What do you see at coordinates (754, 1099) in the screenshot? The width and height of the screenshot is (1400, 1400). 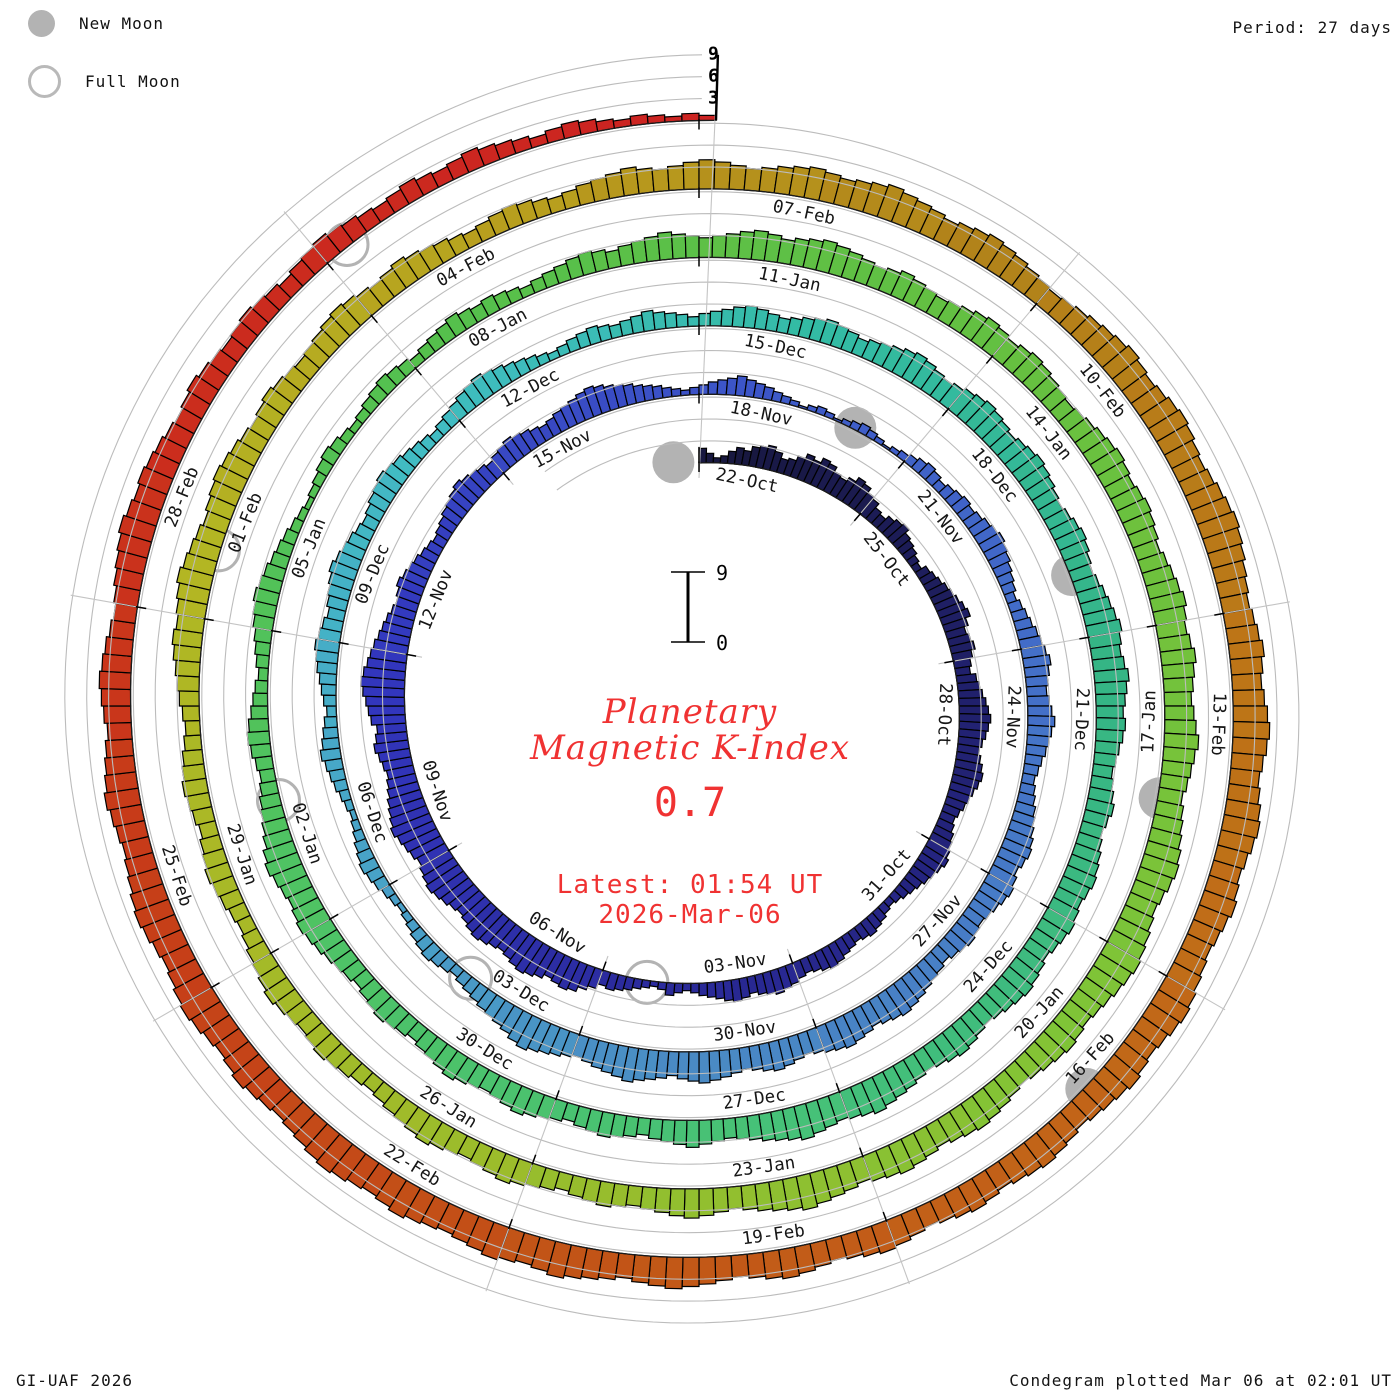 I see `date-label: 27-Dec` at bounding box center [754, 1099].